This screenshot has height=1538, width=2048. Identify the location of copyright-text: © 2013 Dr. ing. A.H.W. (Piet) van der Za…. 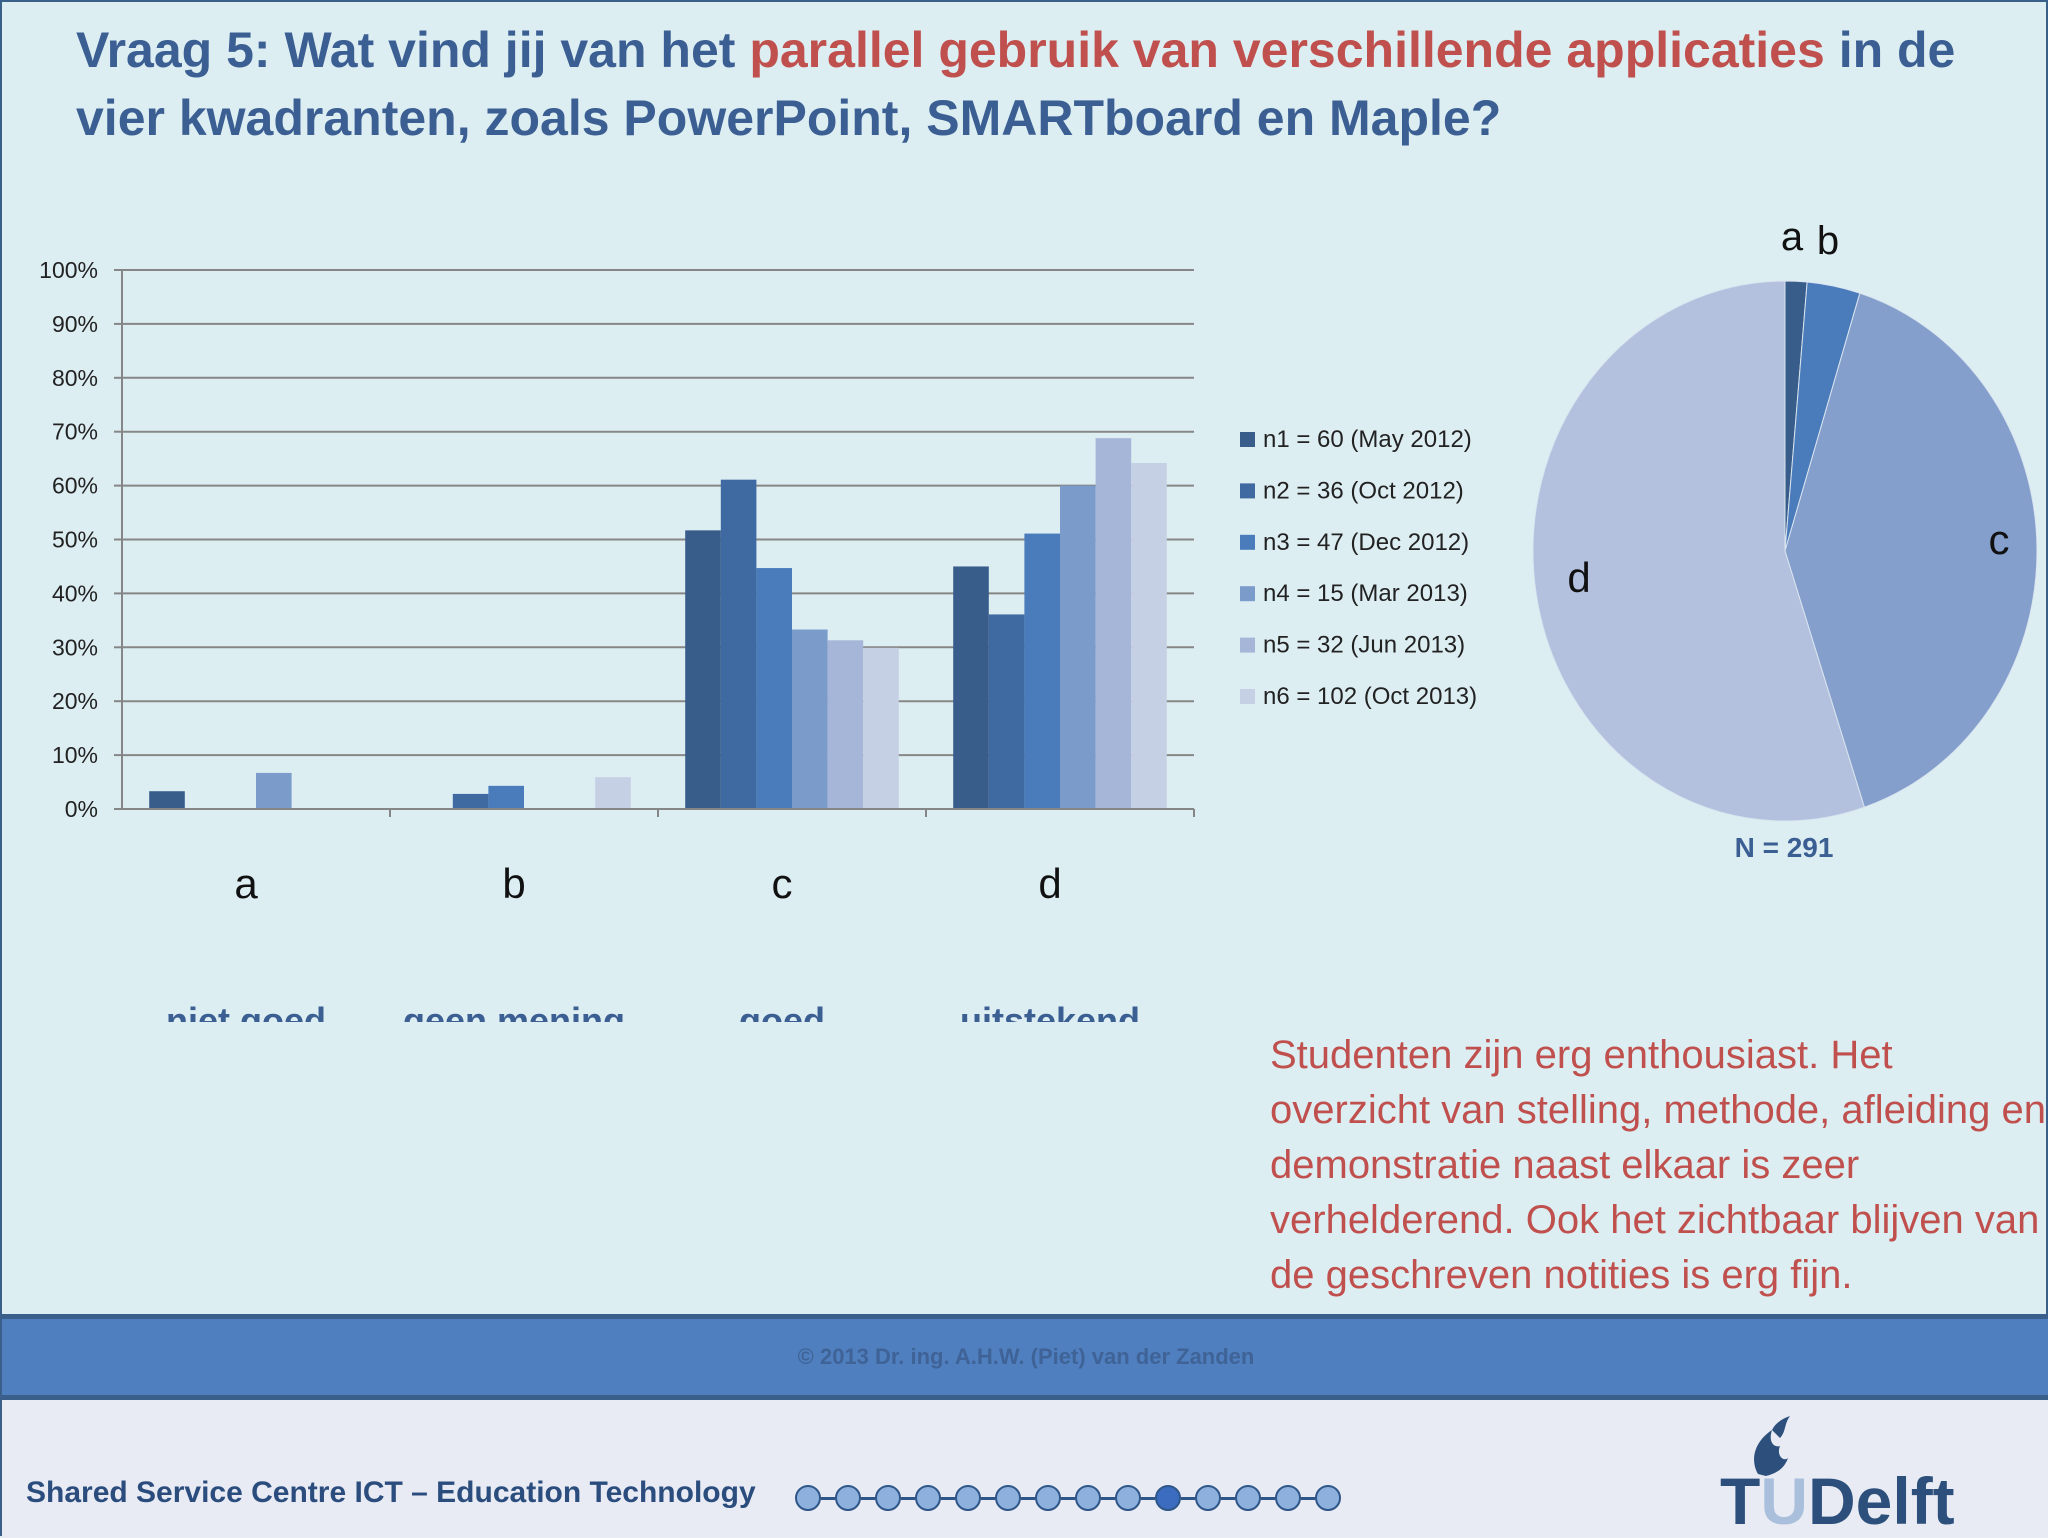
(1026, 1356).